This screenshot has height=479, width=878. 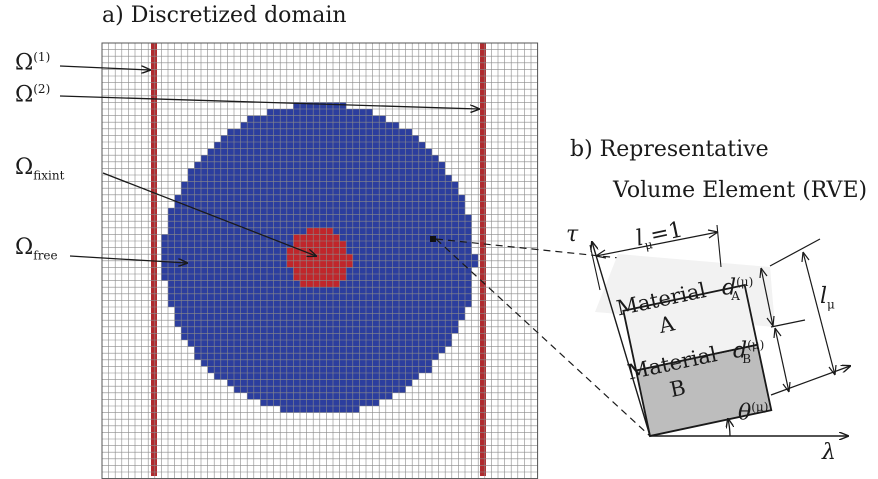 What do you see at coordinates (483, 259) in the screenshot?
I see `omega2-strip` at bounding box center [483, 259].